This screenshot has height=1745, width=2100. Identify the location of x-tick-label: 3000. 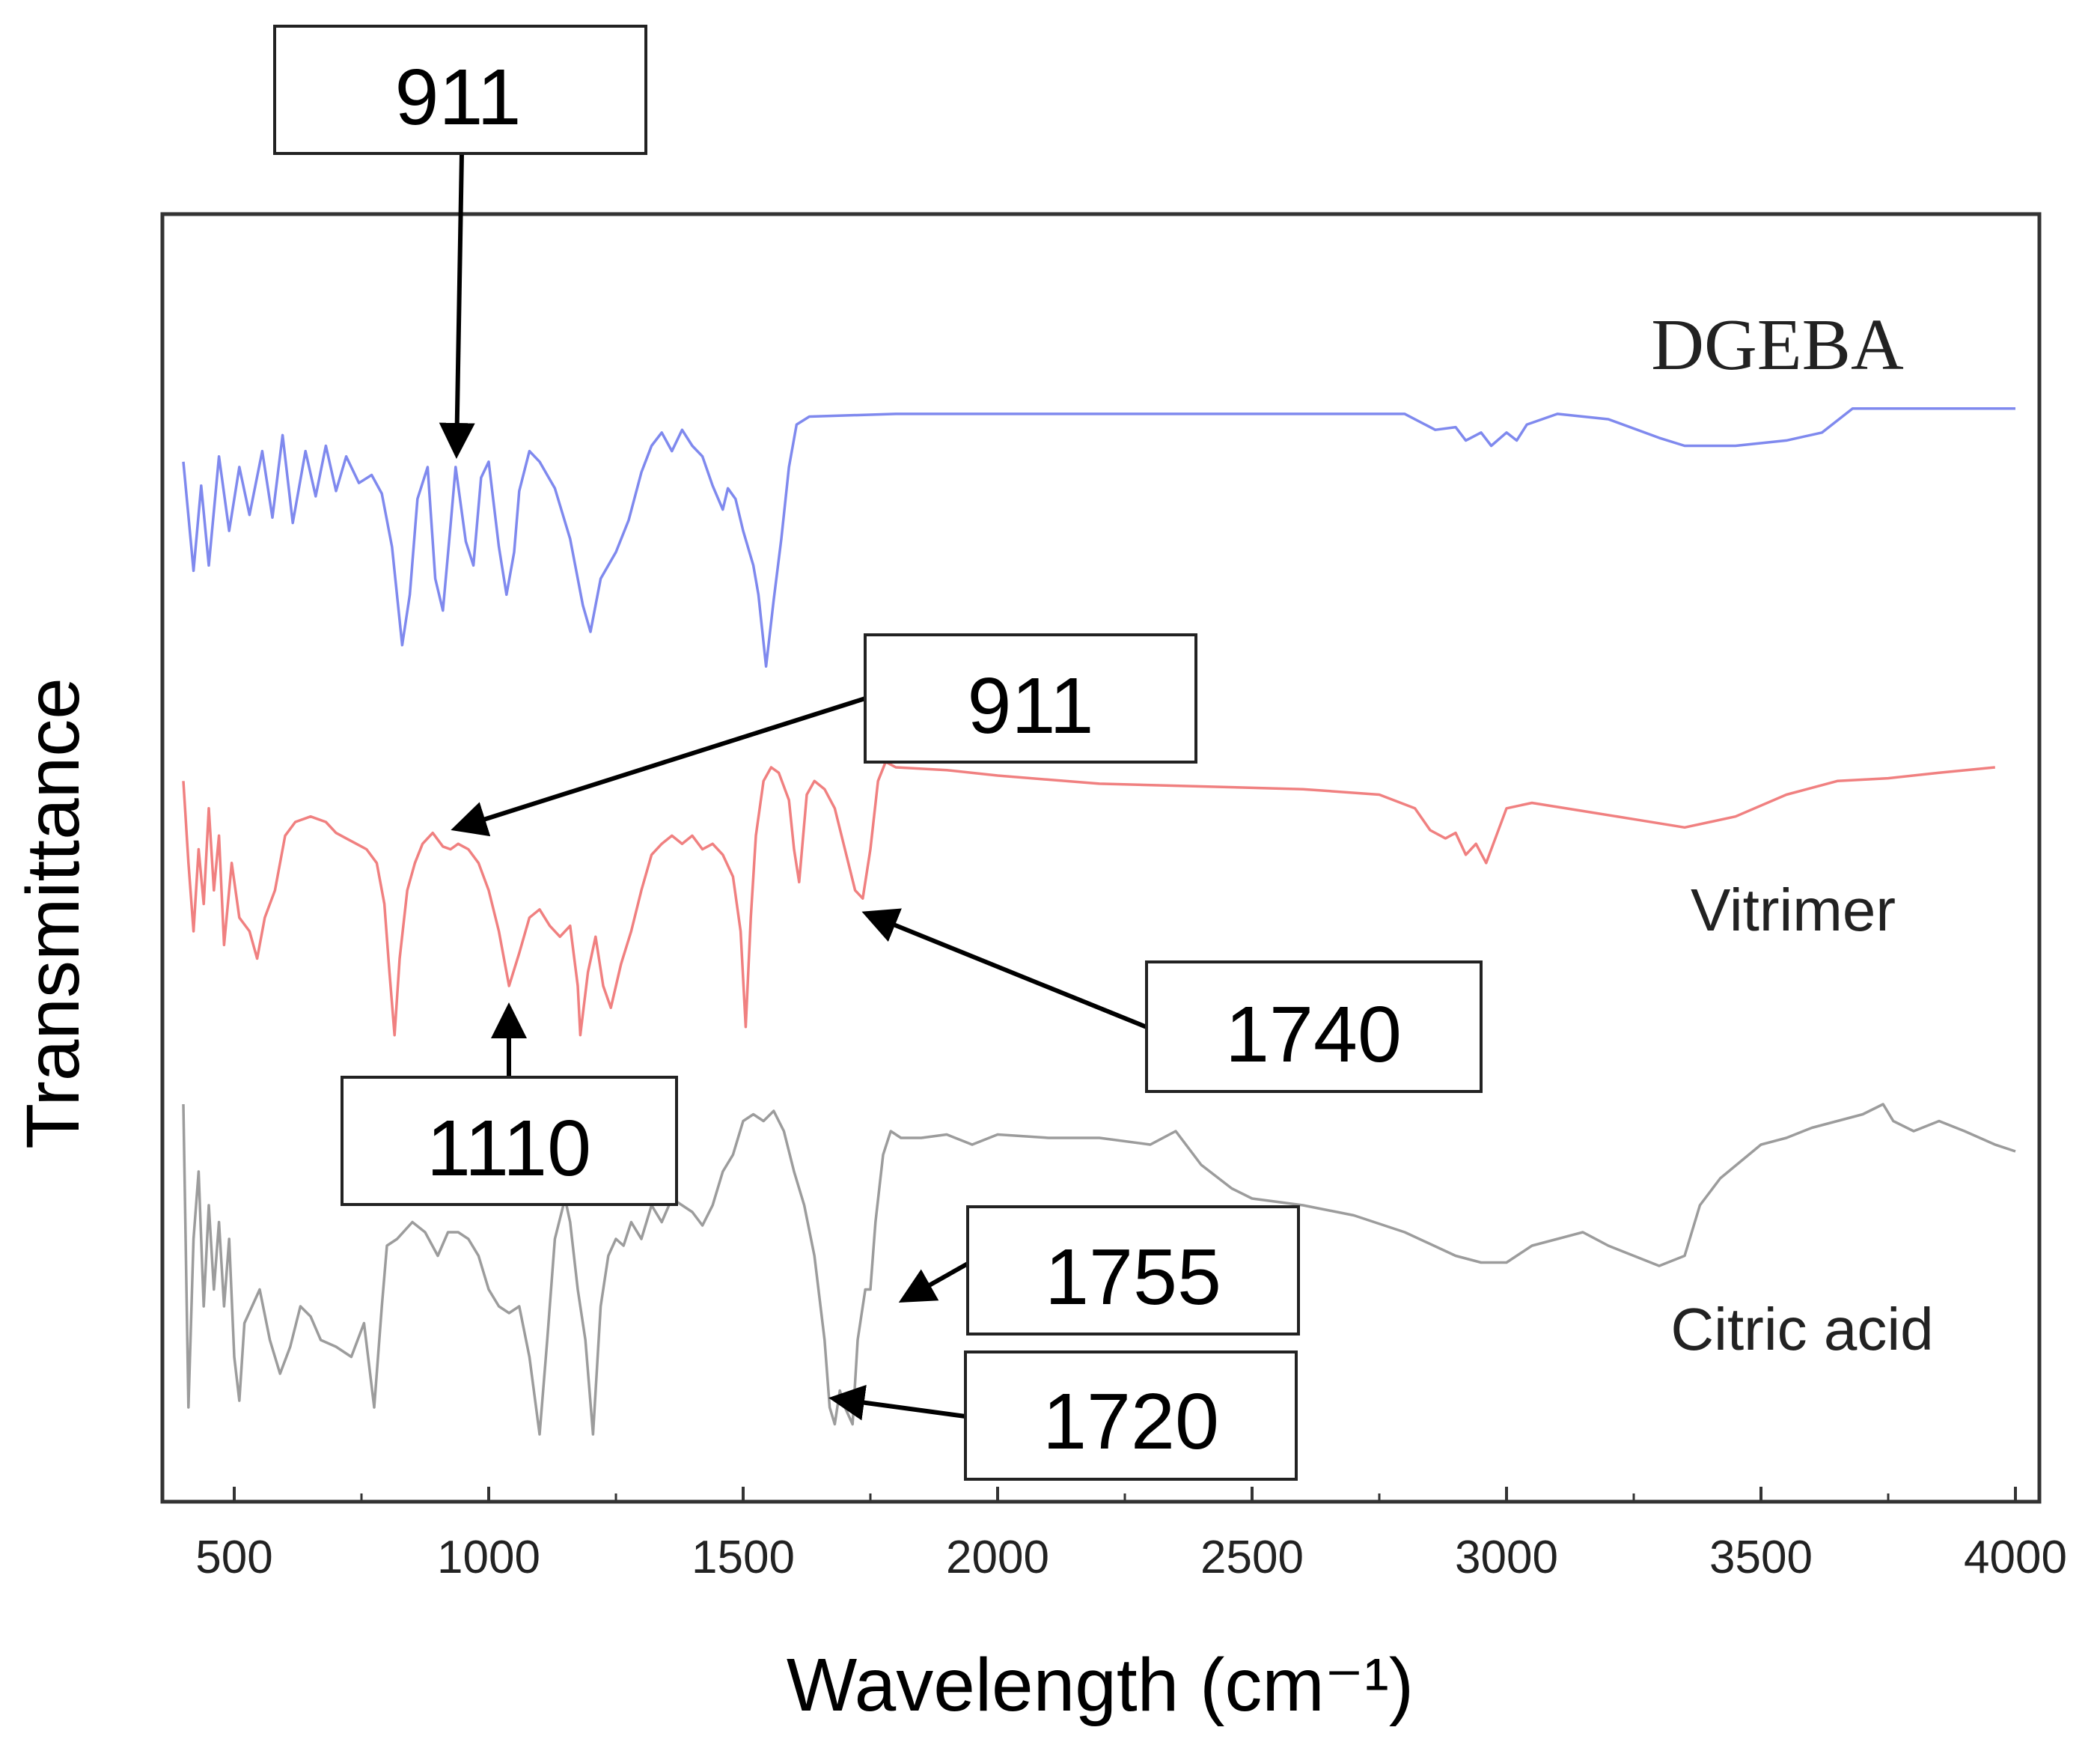
(1506, 1557).